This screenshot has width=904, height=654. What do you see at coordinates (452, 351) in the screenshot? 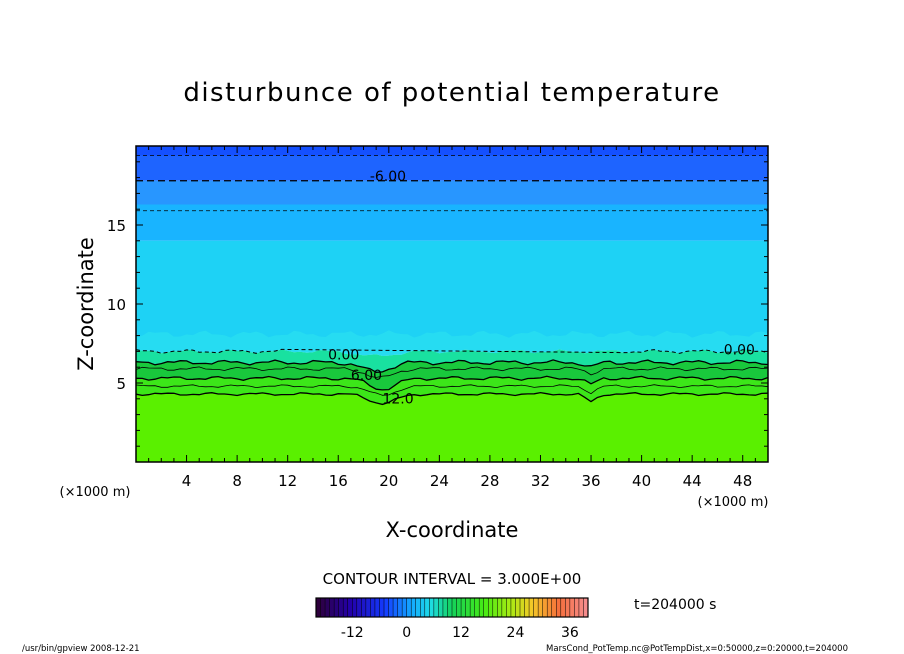
I see `contour-line-neg-small` at bounding box center [452, 351].